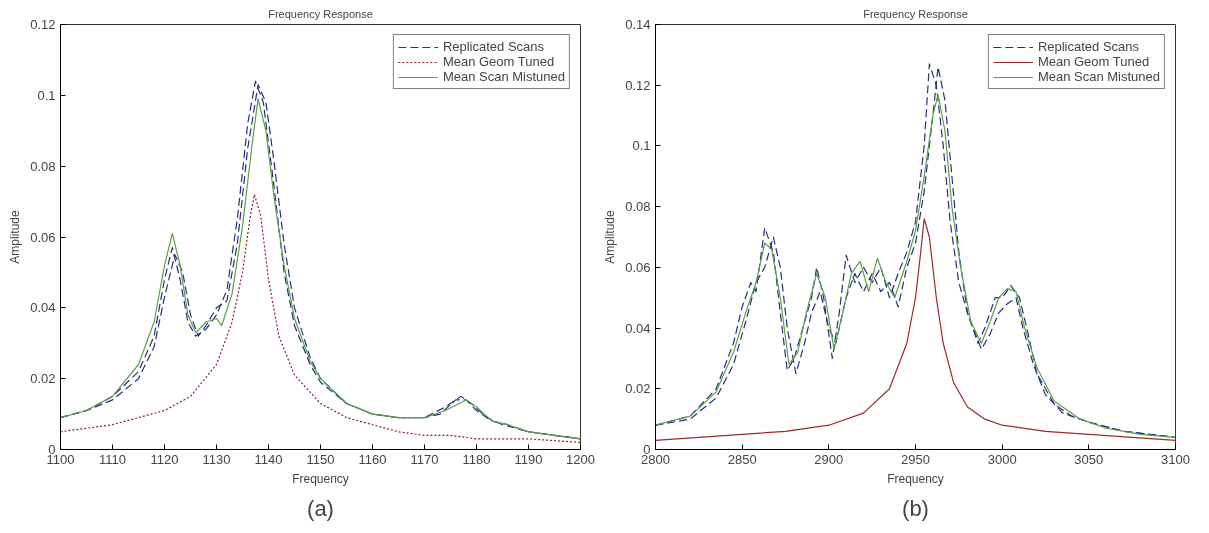  What do you see at coordinates (424, 459) in the screenshot?
I see `x-tick-label: 1170` at bounding box center [424, 459].